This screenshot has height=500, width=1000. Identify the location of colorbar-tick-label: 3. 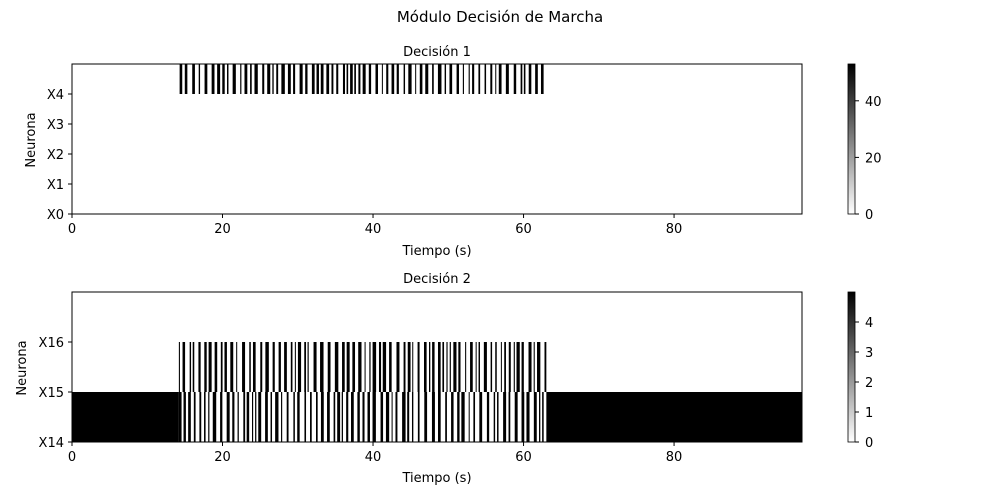
(869, 353).